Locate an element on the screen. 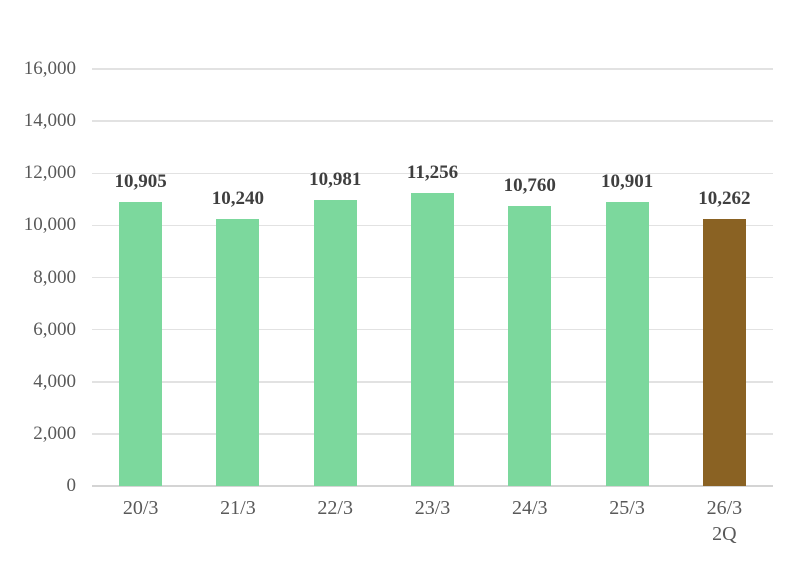 The image size is (800, 567). x-axis-label: 23/3 is located at coordinates (432, 508).